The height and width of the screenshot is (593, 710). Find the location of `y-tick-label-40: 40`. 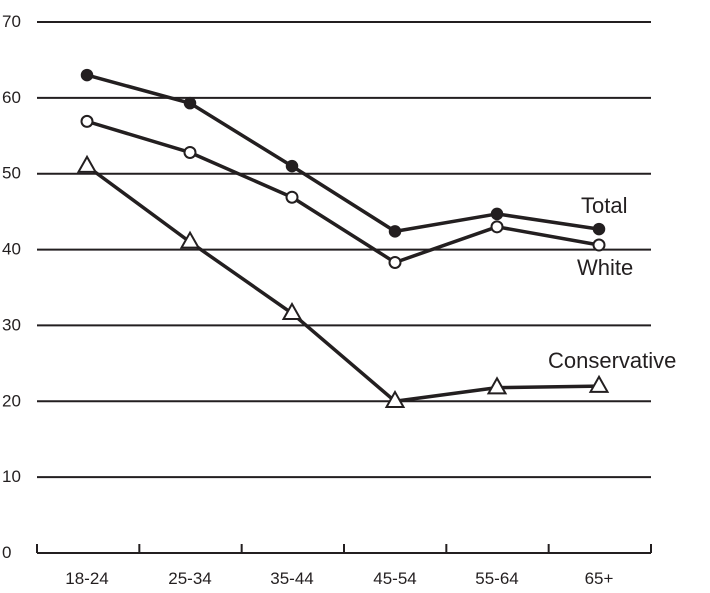

y-tick-label-40: 40 is located at coordinates (11, 249).